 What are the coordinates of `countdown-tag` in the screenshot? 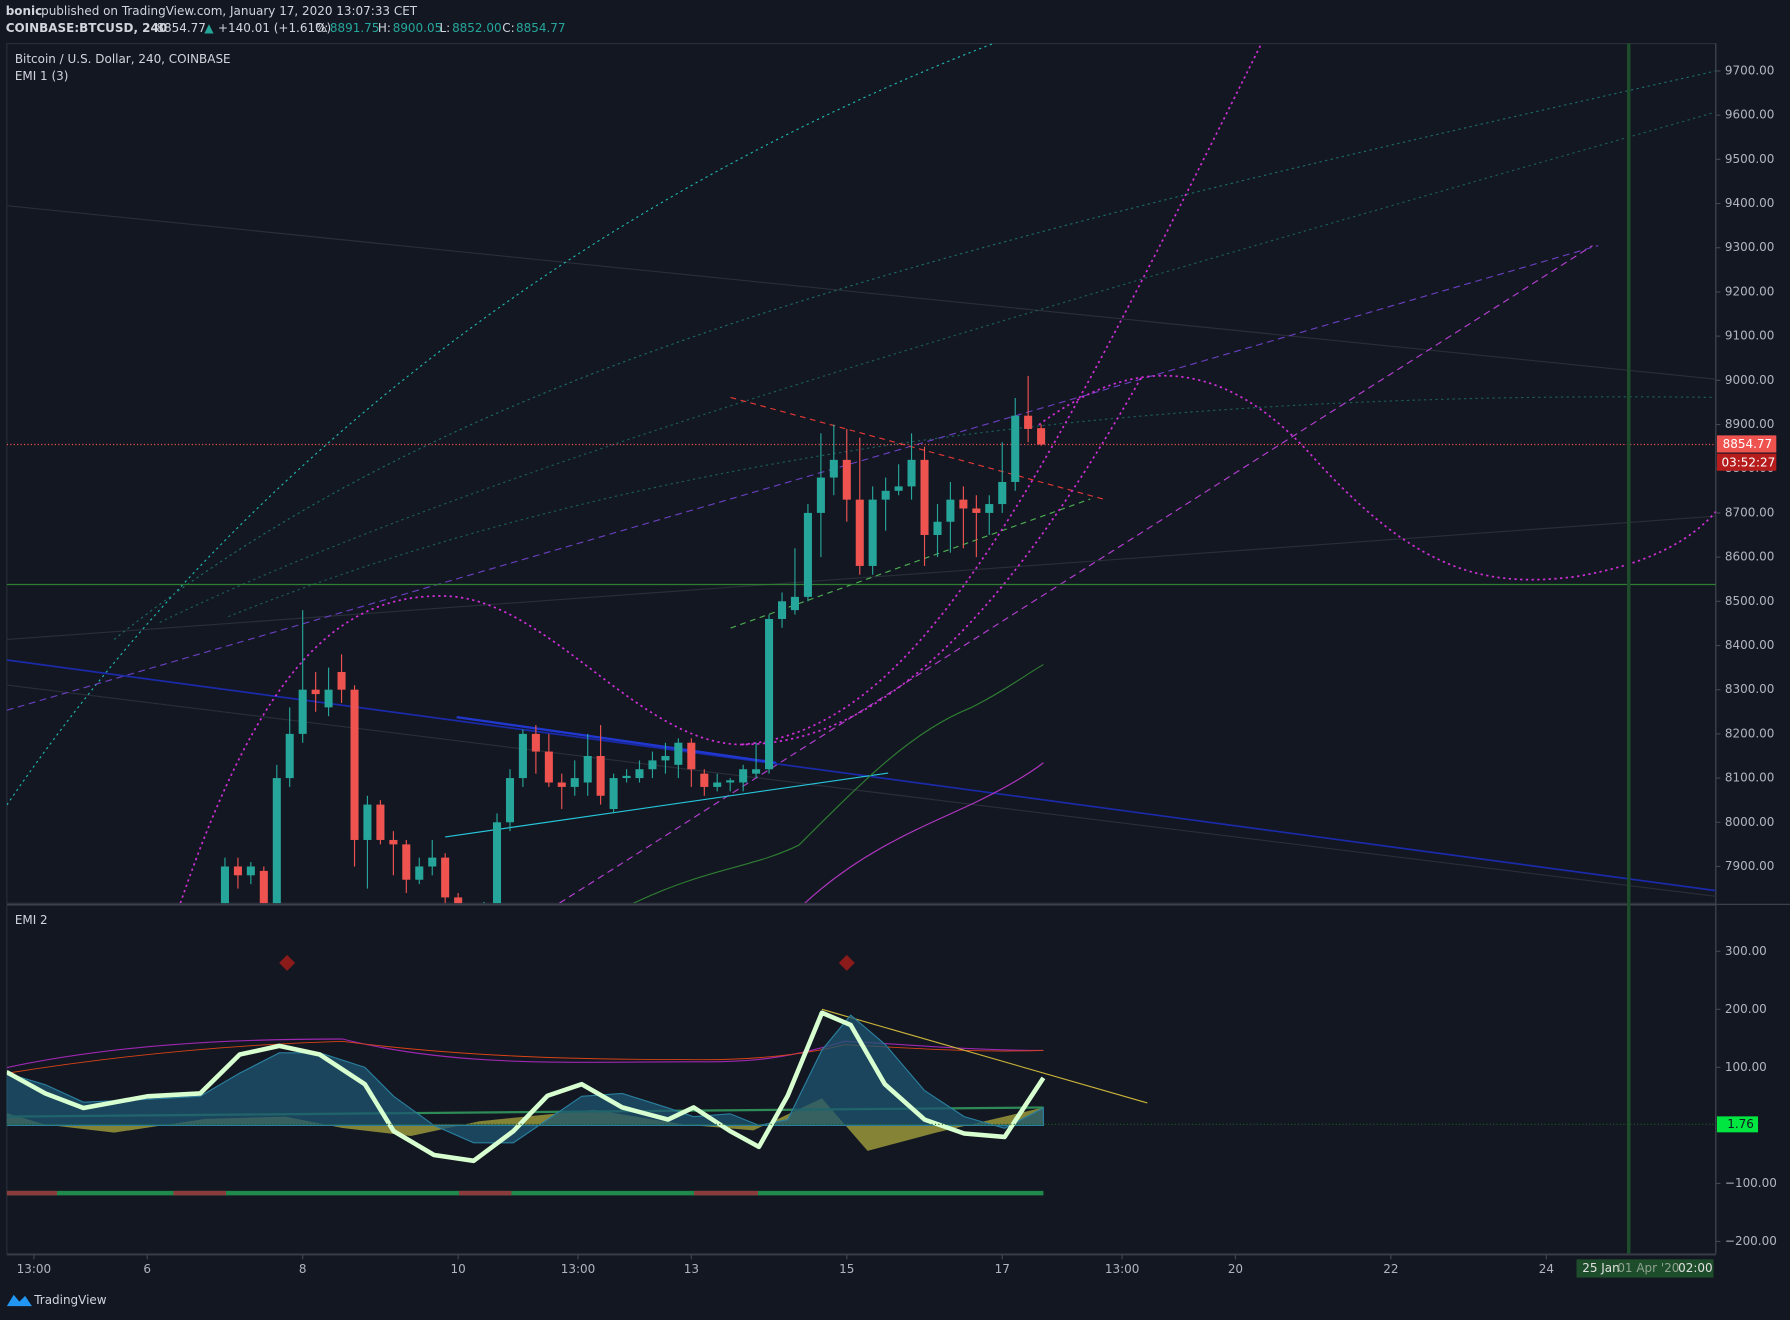 It's located at (1746, 462).